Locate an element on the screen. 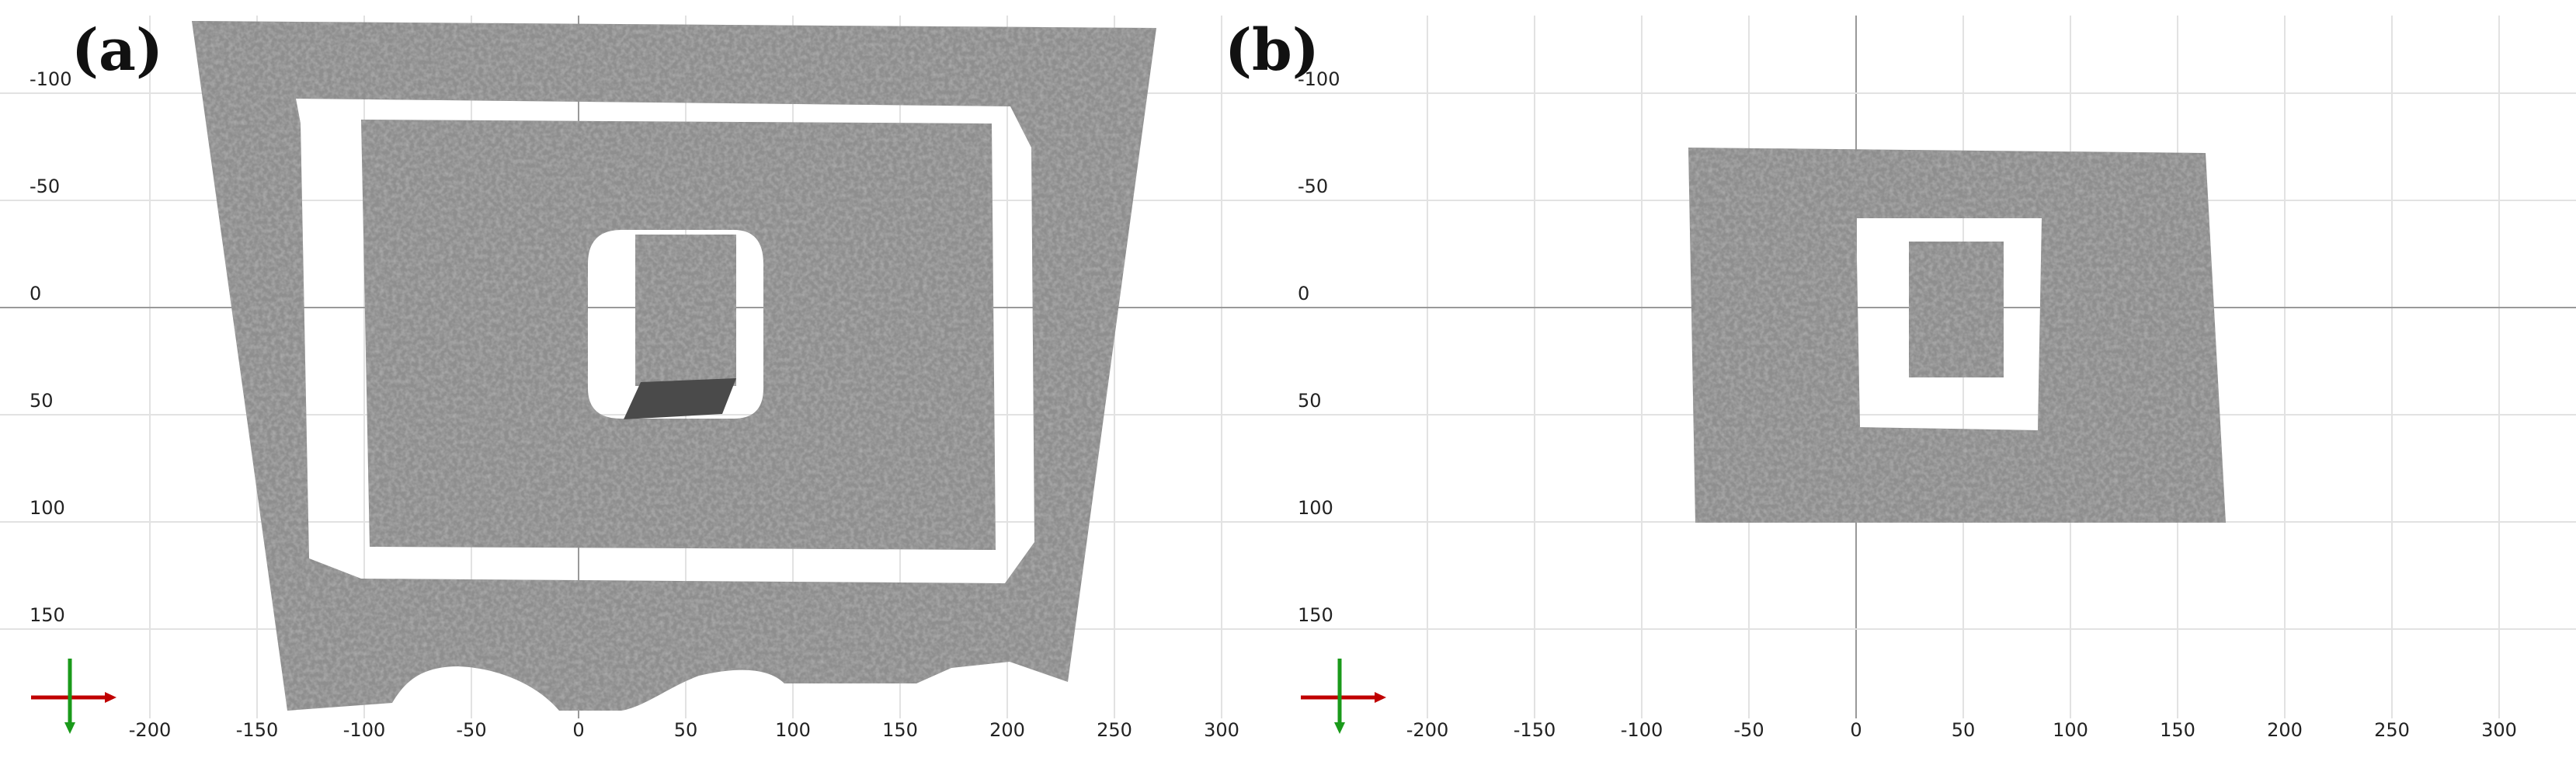 The height and width of the screenshot is (765, 2576). axis-triad-b is located at coordinates (1343, 697).